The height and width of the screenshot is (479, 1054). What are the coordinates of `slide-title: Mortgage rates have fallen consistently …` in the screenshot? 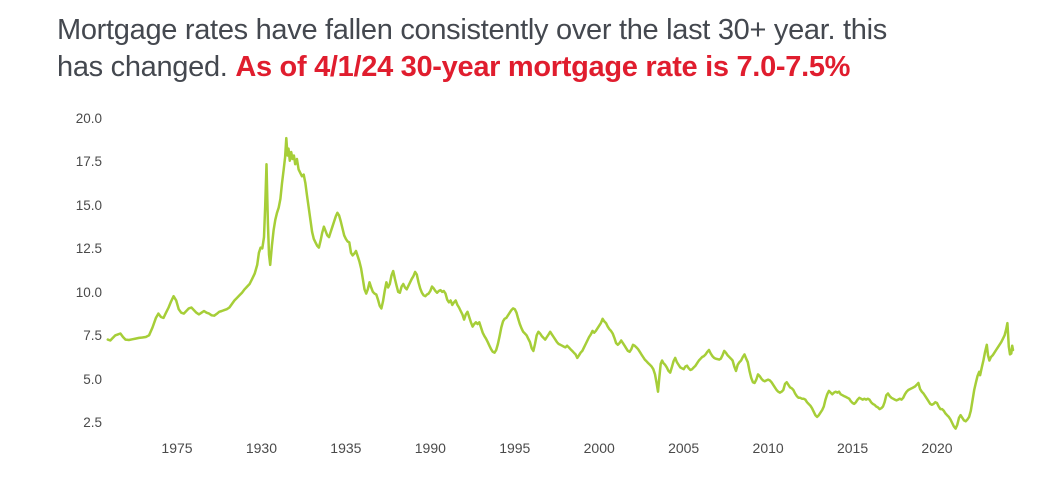 It's located at (547, 49).